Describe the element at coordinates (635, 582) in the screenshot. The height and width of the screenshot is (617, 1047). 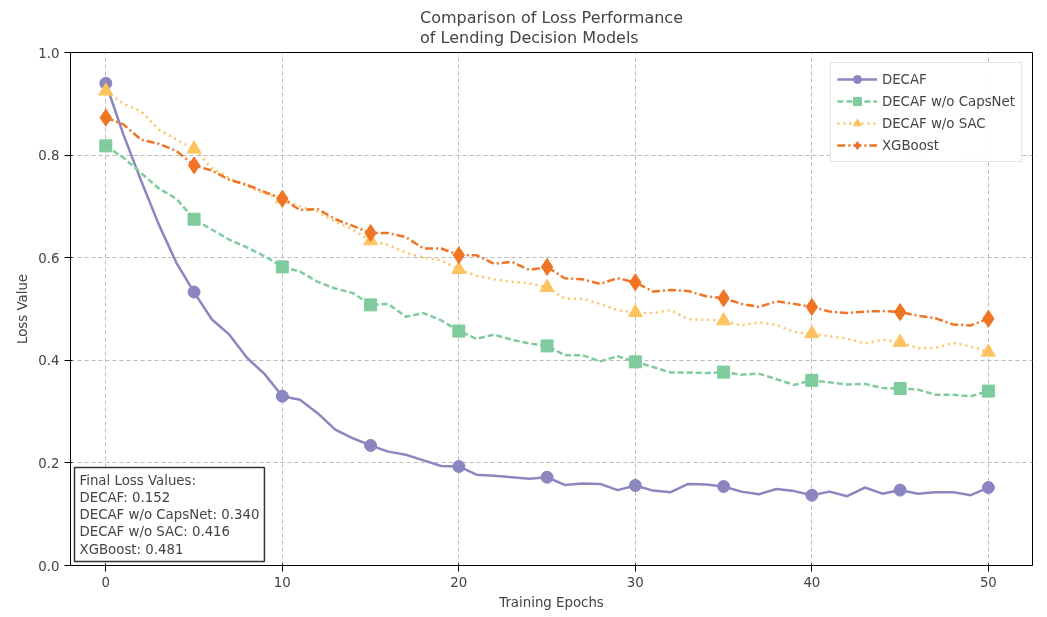
I see `x-tick-label: 30` at that location.